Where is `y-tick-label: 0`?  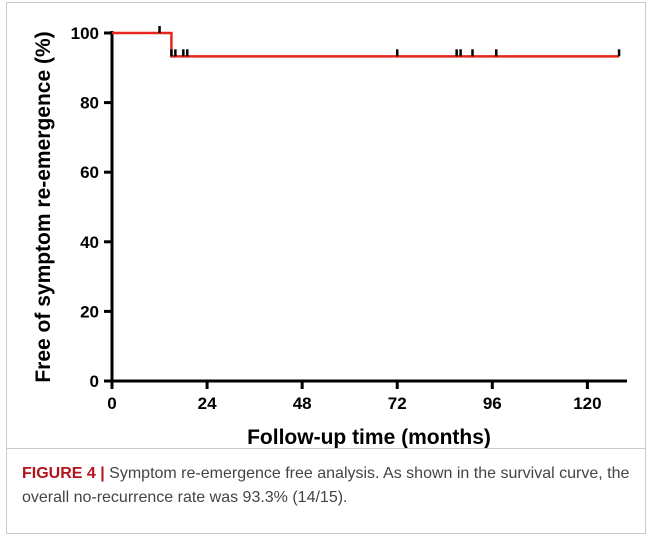 y-tick-label: 0 is located at coordinates (94, 381).